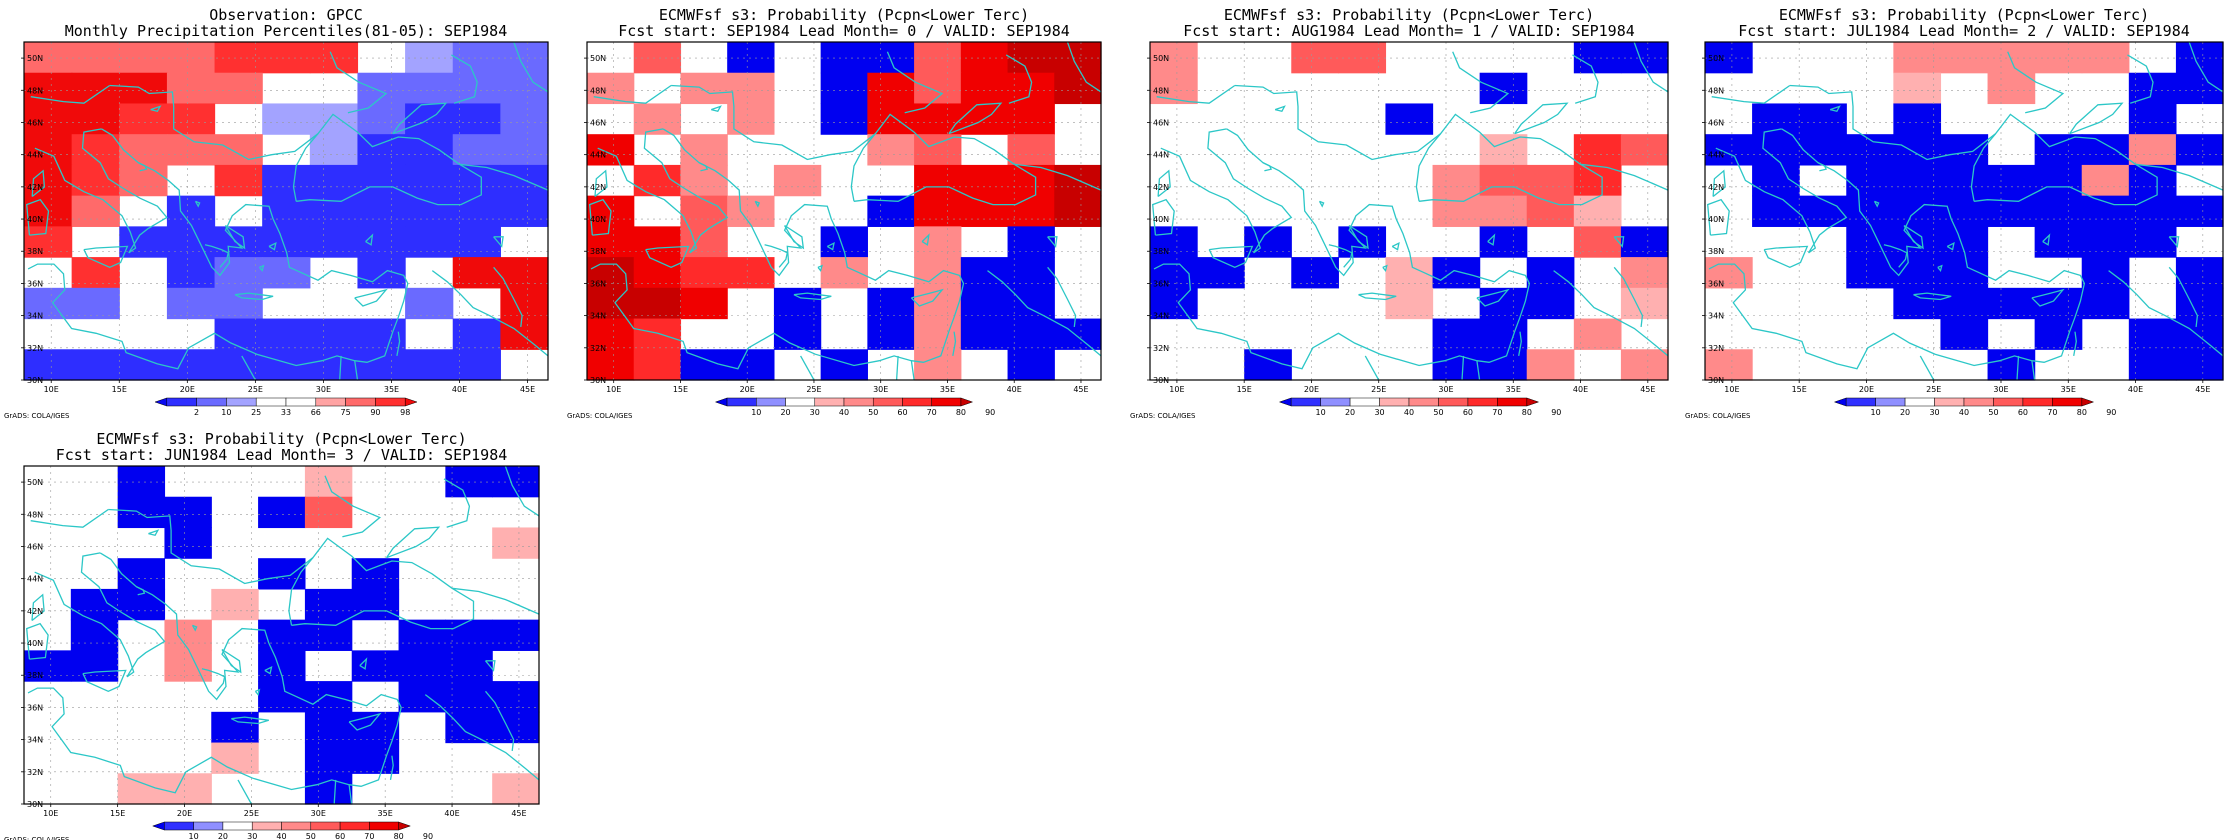 The width and height of the screenshot is (2240, 840). I want to click on map-frame, so click(286, 211).